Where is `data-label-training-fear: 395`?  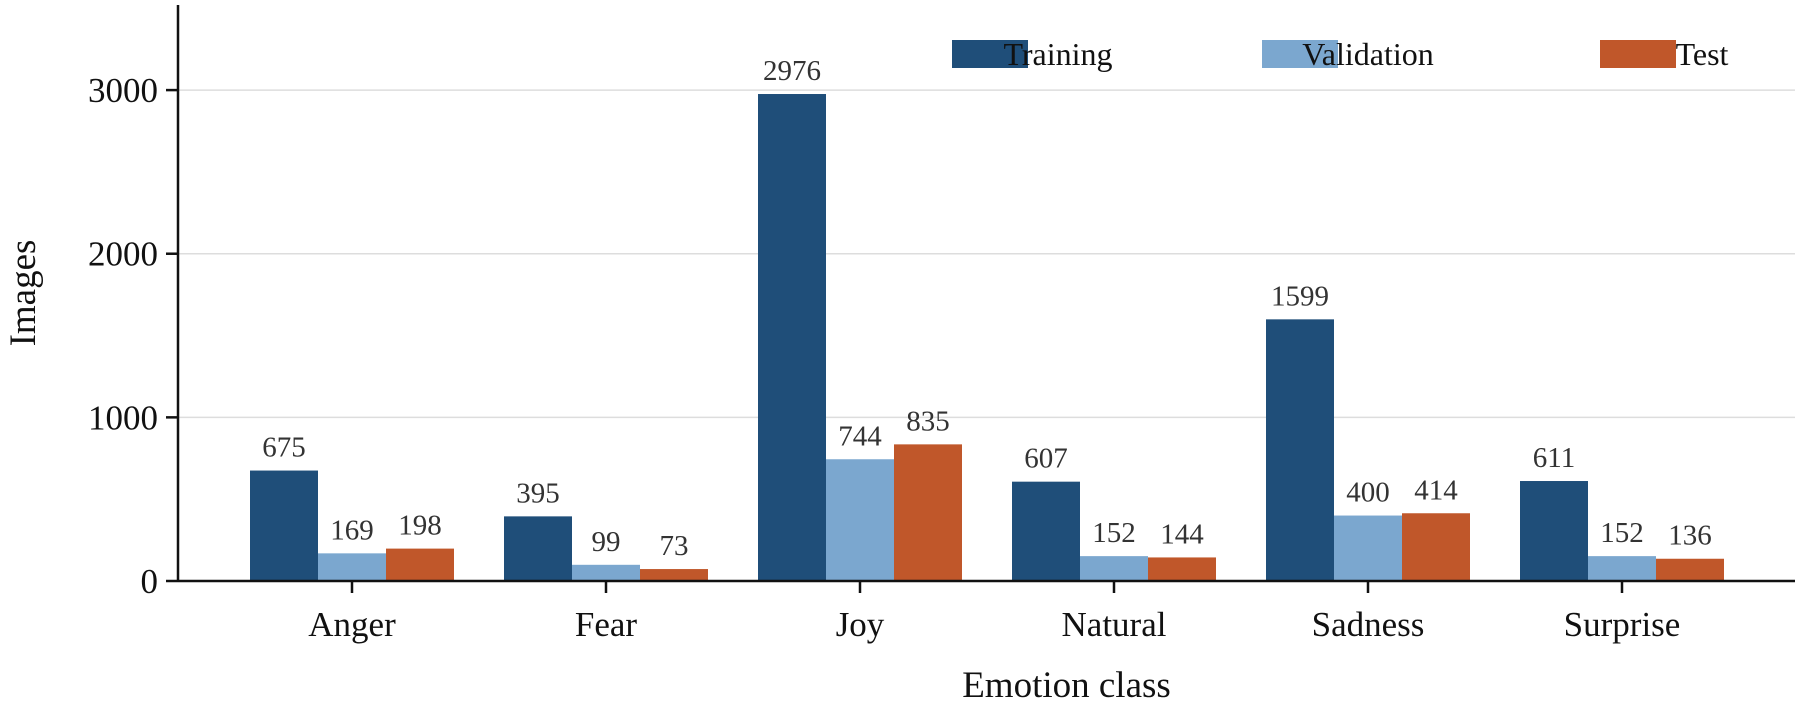
data-label-training-fear: 395 is located at coordinates (538, 493).